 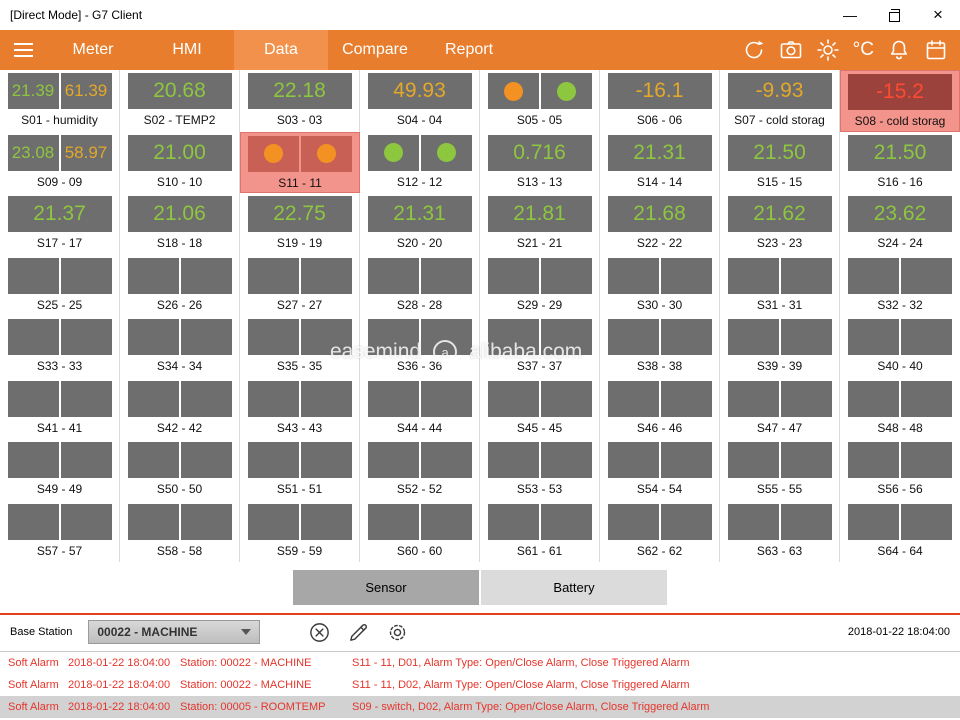 What do you see at coordinates (300, 224) in the screenshot?
I see `sensor-tile-s19: 22.75 S19 - 19` at bounding box center [300, 224].